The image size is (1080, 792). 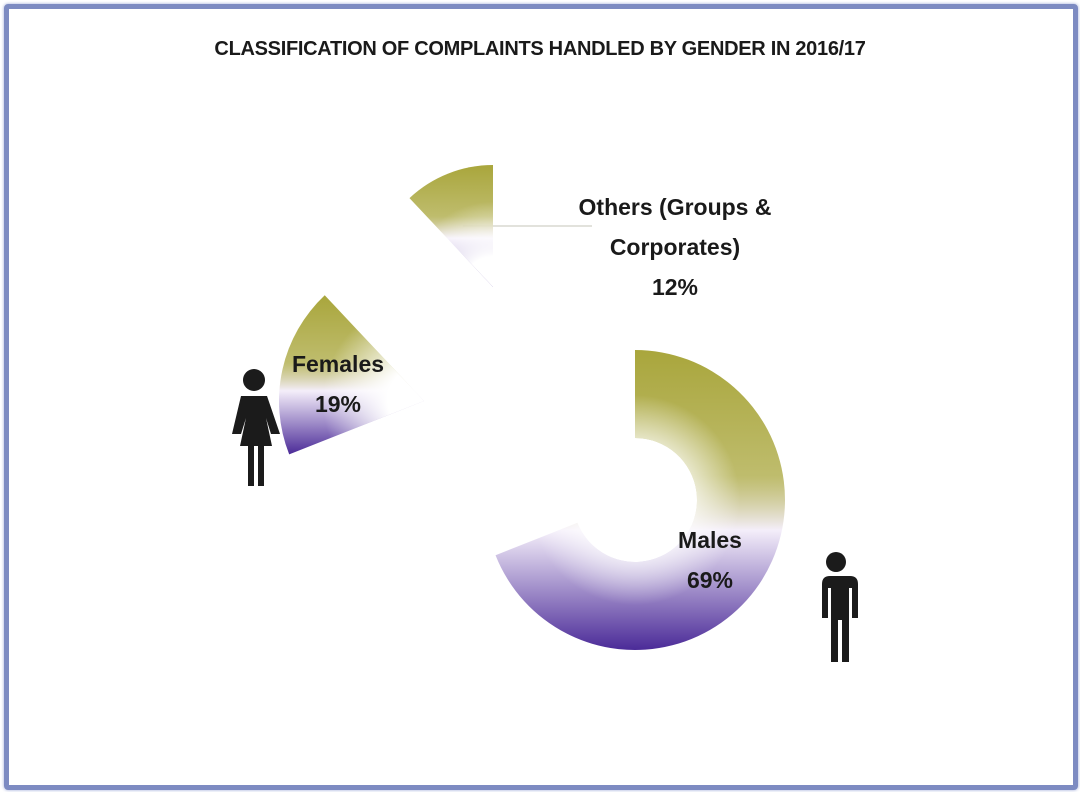 What do you see at coordinates (256, 427) in the screenshot?
I see `female-icon` at bounding box center [256, 427].